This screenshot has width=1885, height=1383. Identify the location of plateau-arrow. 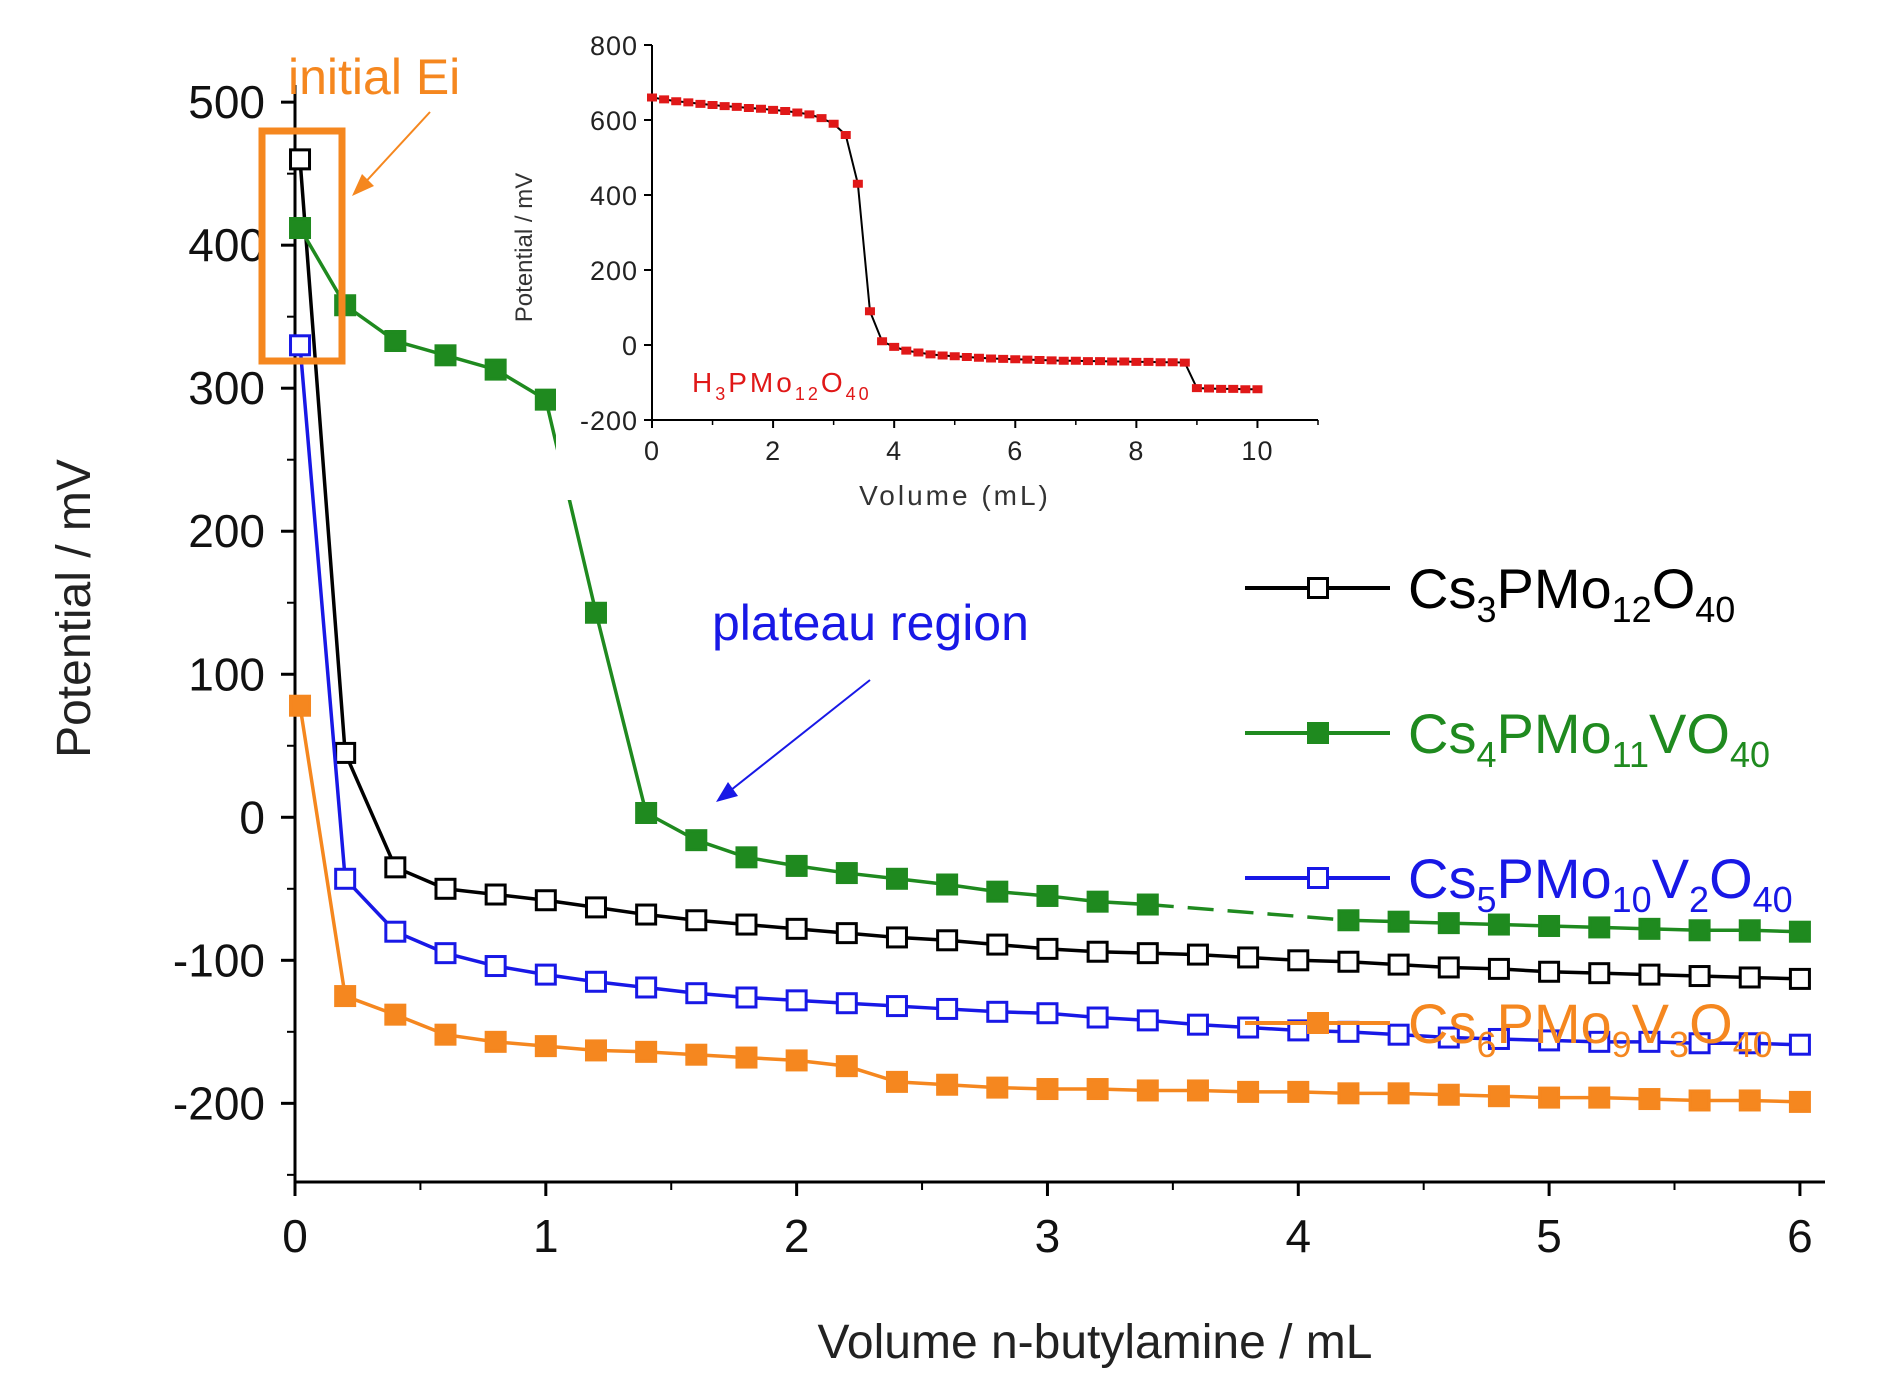
(798, 737).